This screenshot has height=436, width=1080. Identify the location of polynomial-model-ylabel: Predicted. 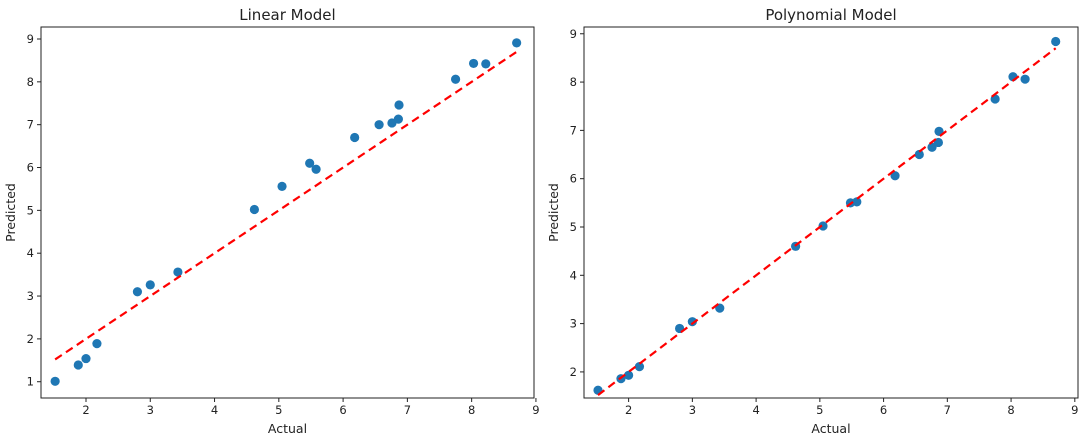
(553, 212).